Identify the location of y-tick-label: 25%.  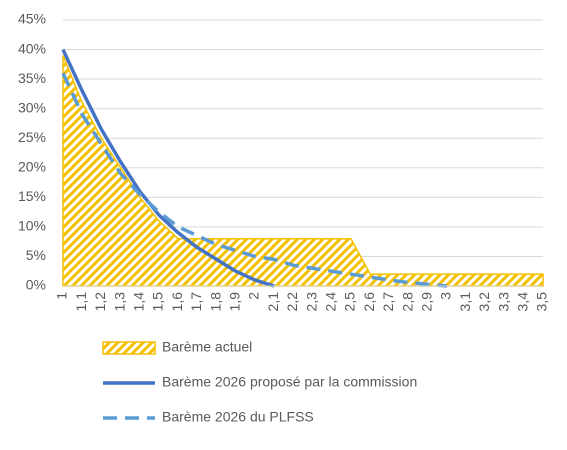
(32, 137).